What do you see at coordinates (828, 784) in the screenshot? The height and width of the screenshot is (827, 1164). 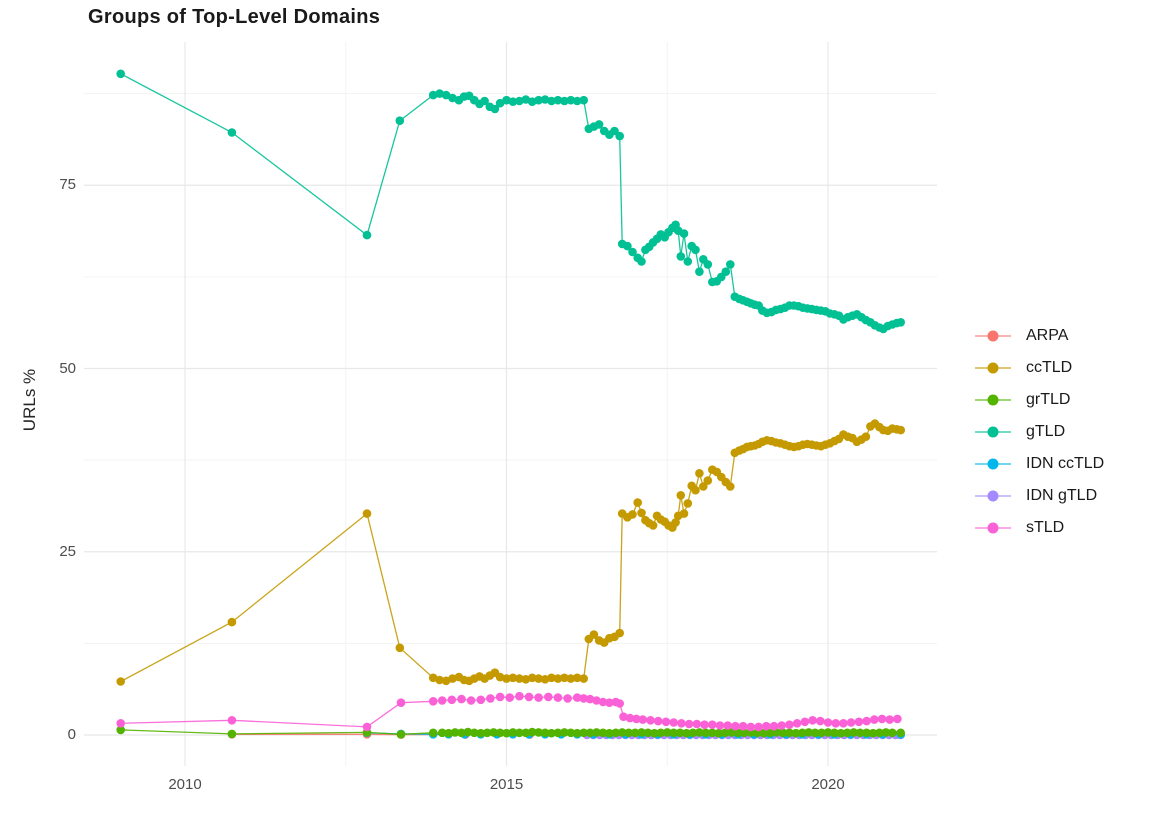 I see `x-tick-label: 2020` at bounding box center [828, 784].